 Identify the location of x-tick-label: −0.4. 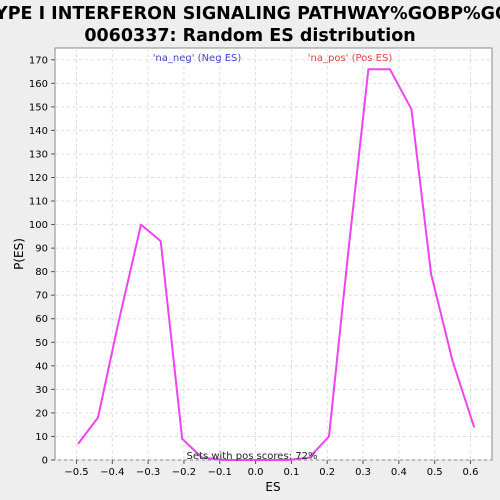
(112, 472).